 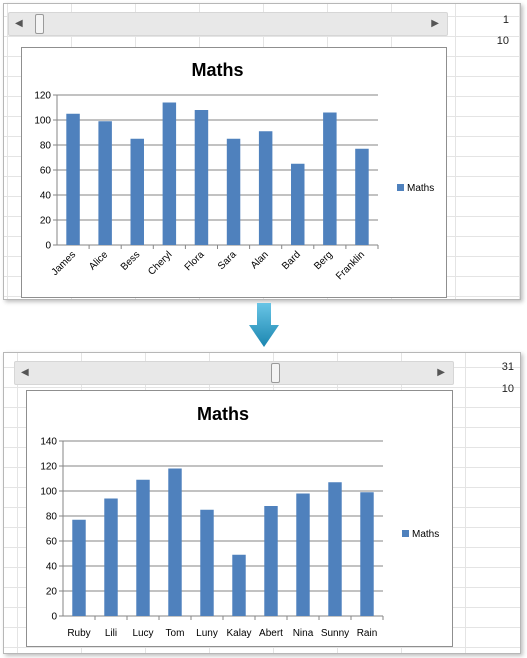 What do you see at coordinates (160, 263) in the screenshot?
I see `x-tick-label: Cheryl` at bounding box center [160, 263].